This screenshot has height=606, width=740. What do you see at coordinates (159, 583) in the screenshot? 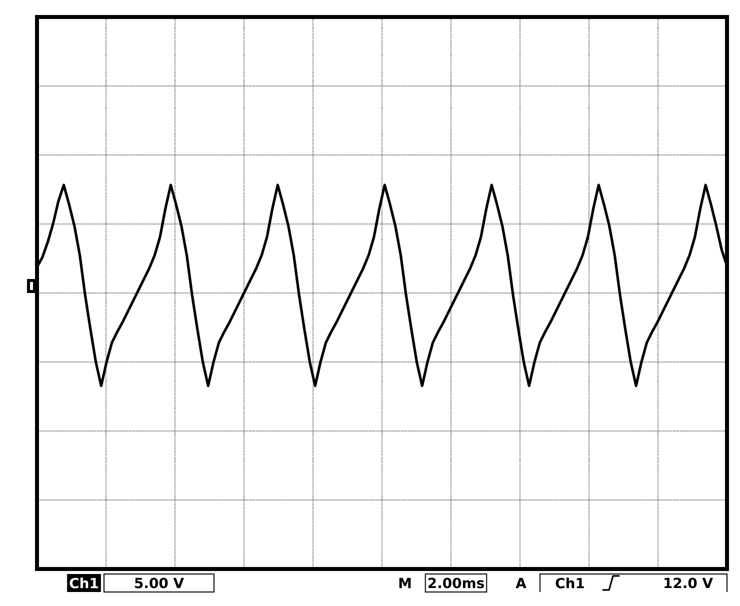
I see `text: 5.00 V` at bounding box center [159, 583].